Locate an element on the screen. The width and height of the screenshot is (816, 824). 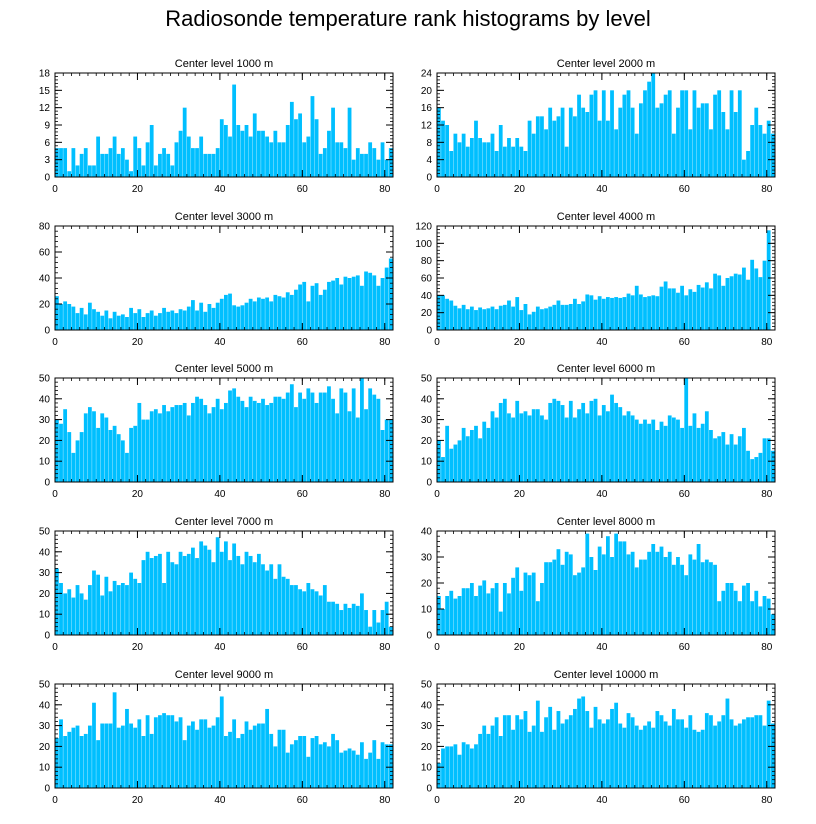
y-tick-label: 10 is located at coordinates (427, 768).